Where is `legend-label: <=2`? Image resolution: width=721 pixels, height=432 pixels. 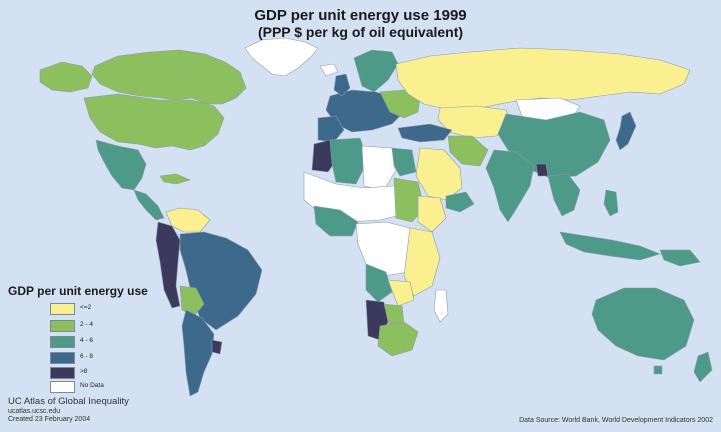 legend-label: <=2 is located at coordinates (86, 307).